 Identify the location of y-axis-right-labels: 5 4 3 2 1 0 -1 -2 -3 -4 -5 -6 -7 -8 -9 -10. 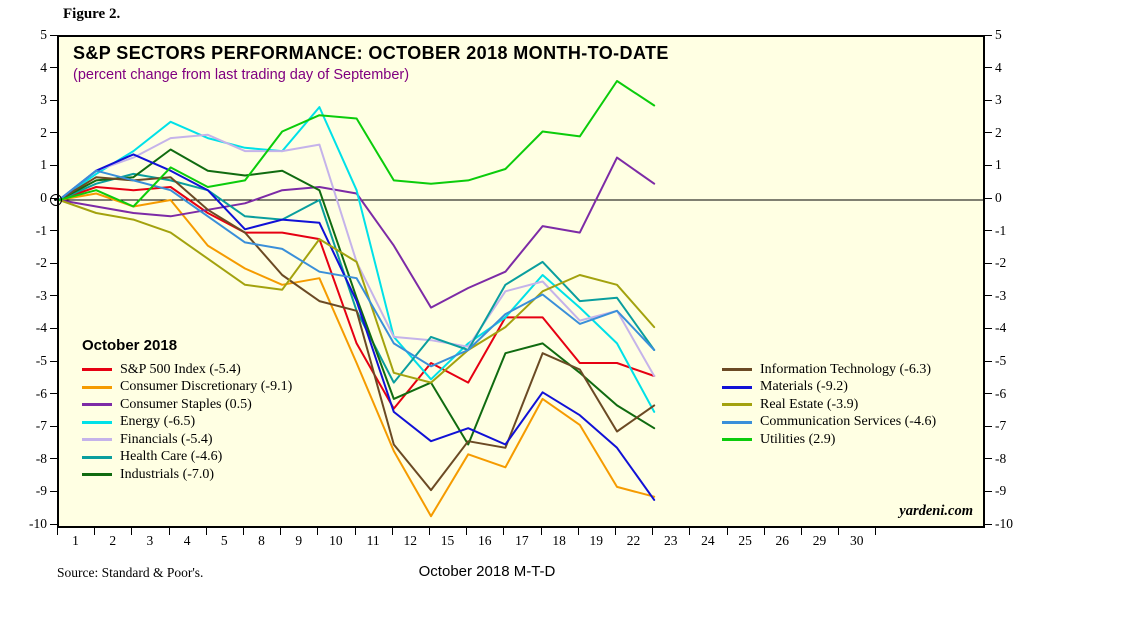
(1015, 279).